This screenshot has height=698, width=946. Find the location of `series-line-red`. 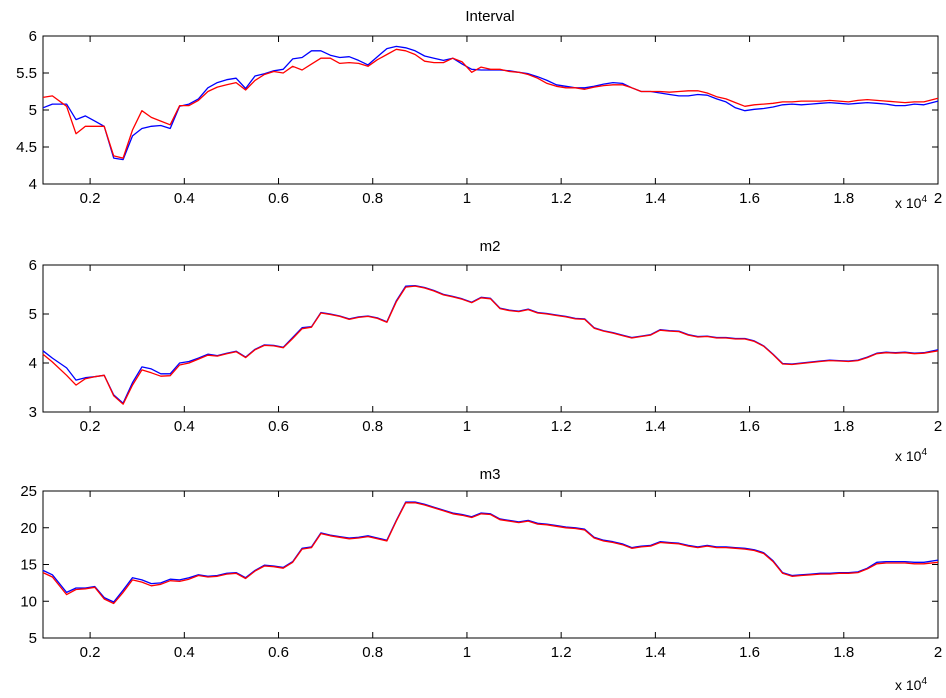

series-line-red is located at coordinates (490, 553).